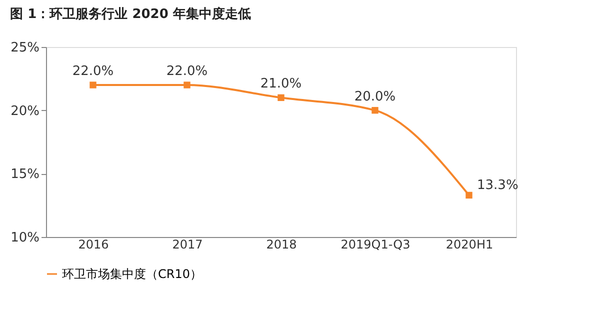  I want to click on x-tick-label: 2018, so click(281, 245).